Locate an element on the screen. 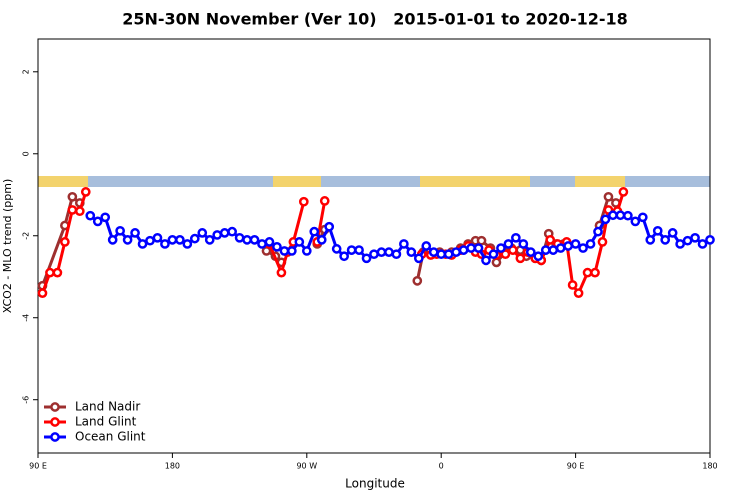  x-axis-label: Longitude is located at coordinates (375, 484).